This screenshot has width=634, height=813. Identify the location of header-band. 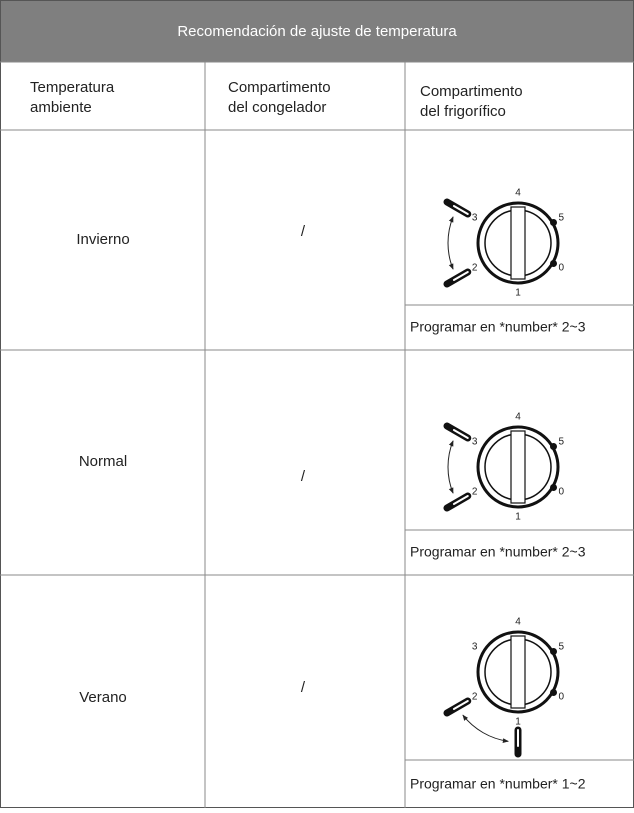
(317, 31).